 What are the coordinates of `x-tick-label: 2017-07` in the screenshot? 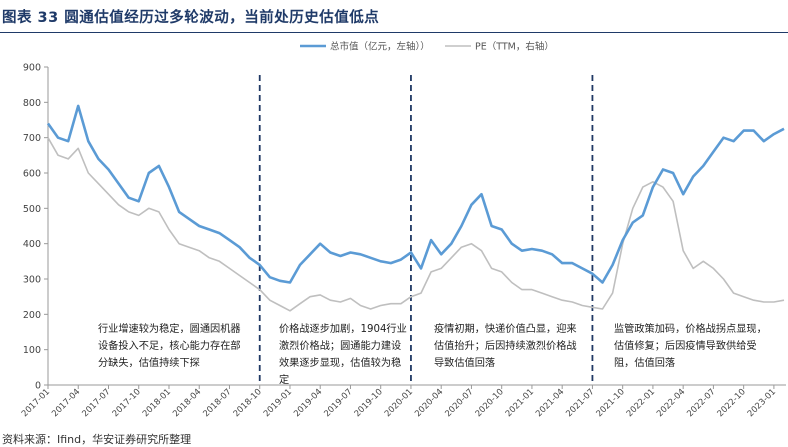 It's located at (96, 403).